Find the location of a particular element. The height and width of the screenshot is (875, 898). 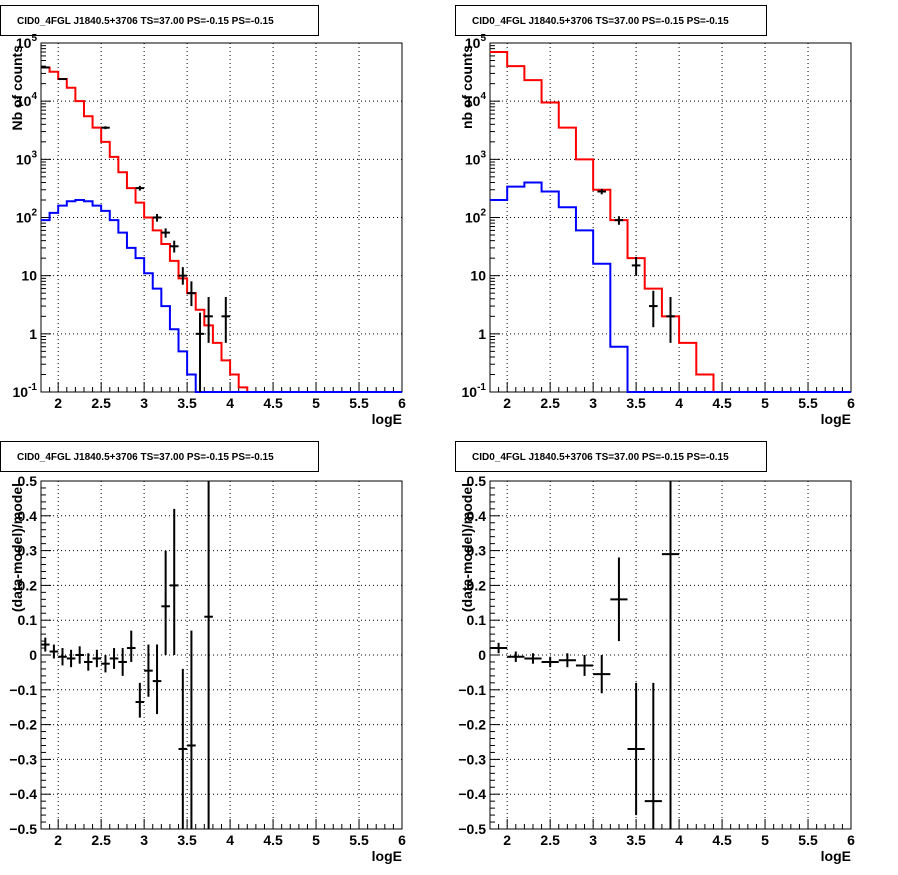

y-tick-label: −0.2 is located at coordinates (472, 725).